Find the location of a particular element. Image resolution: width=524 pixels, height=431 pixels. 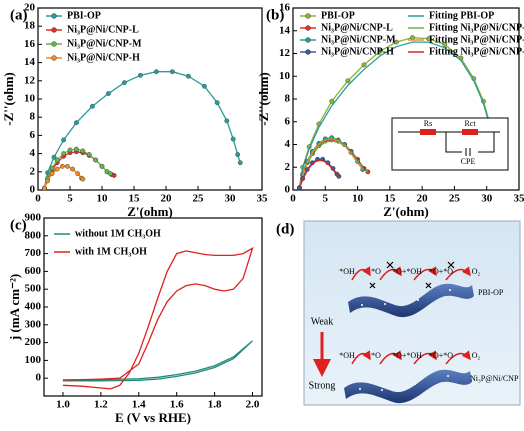

circuit-wires is located at coordinates (449, 143).